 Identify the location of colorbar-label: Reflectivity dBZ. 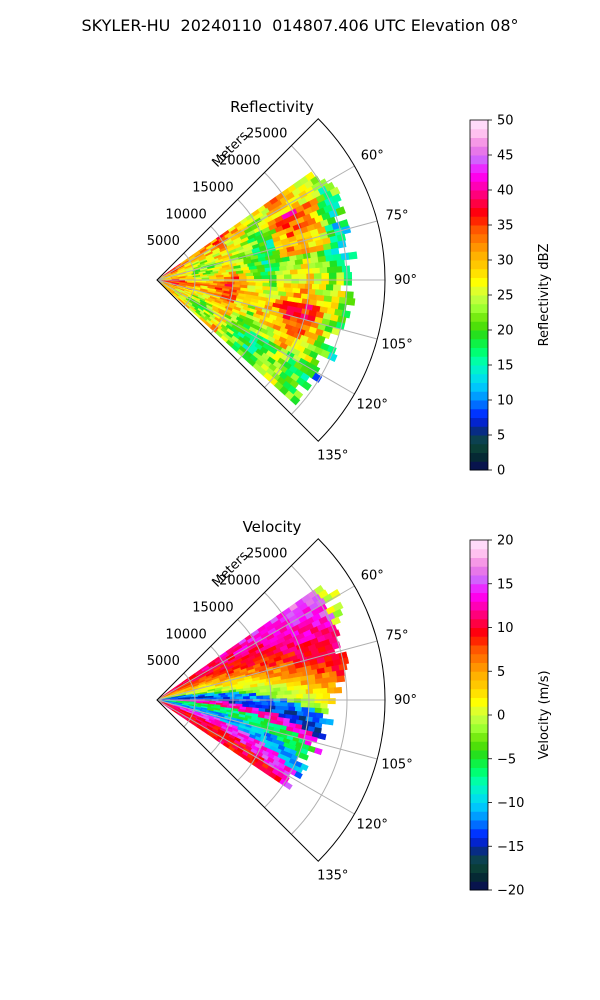
(544, 295).